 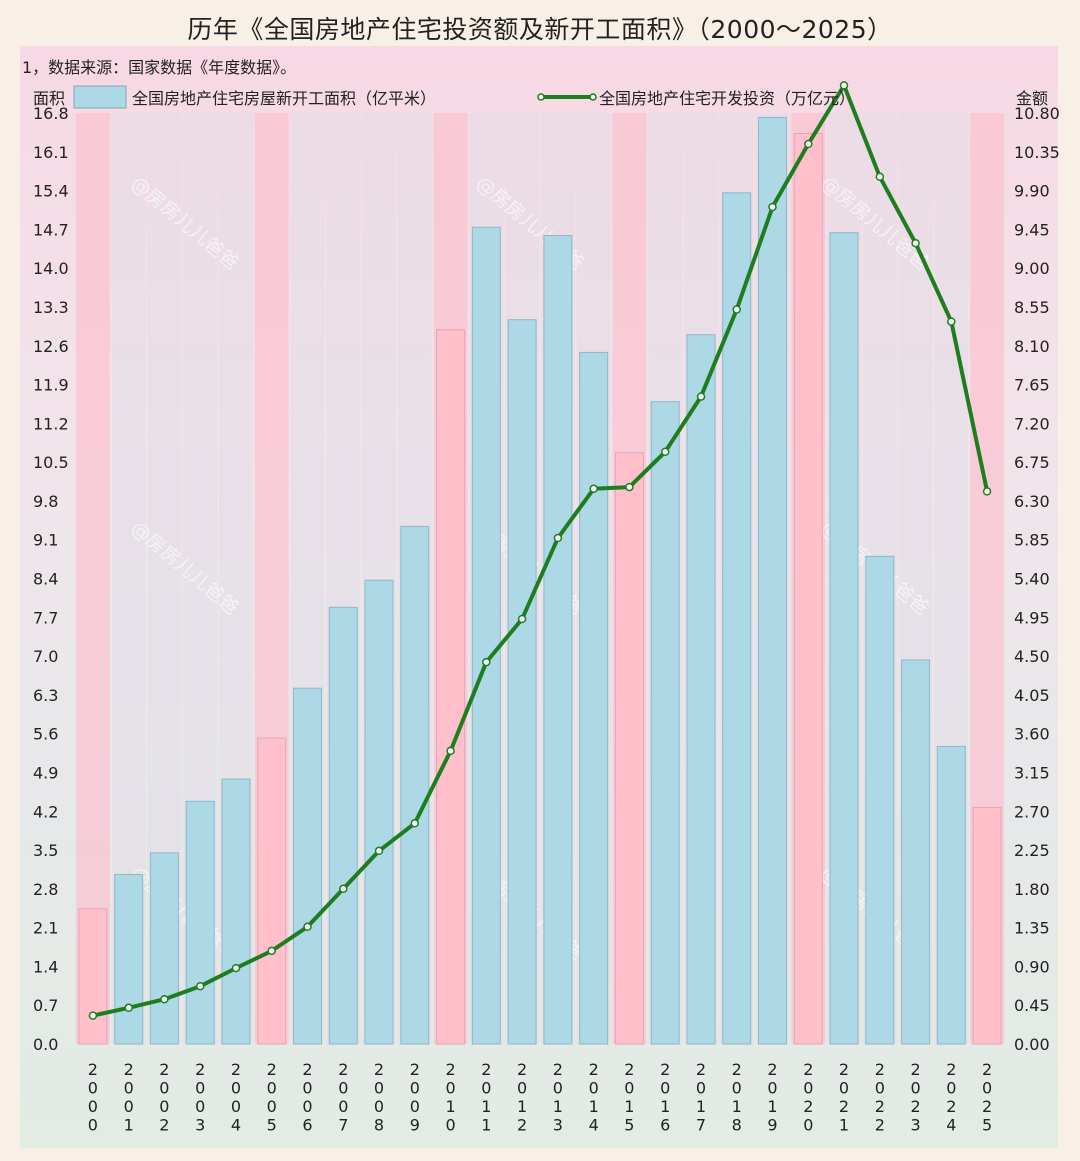 I want to click on point-2004, so click(x=236, y=968).